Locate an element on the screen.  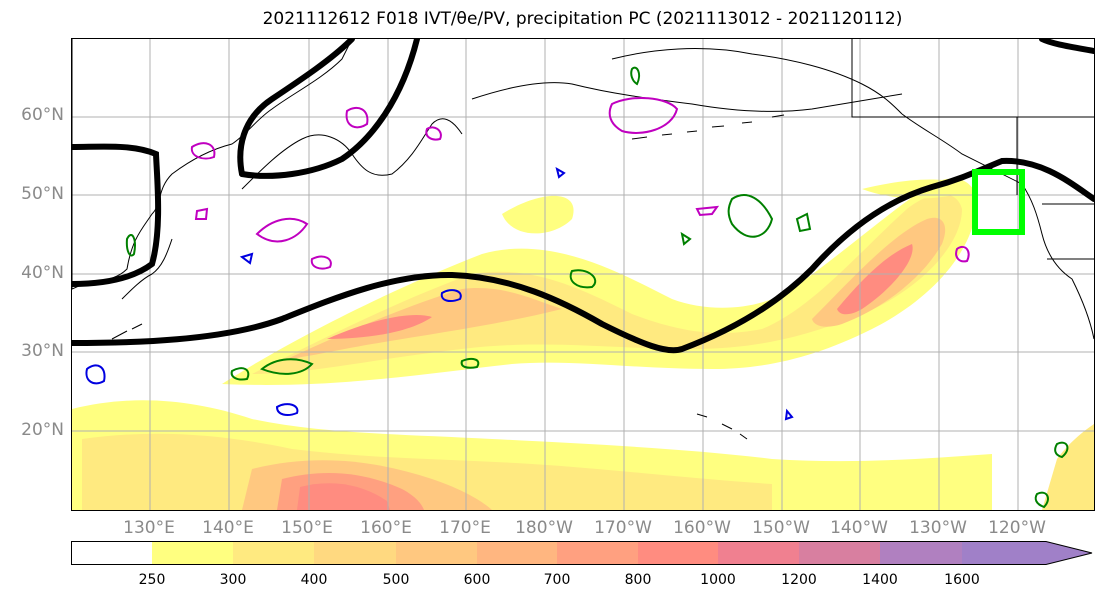
lat-label-60n: 60°N is located at coordinates (42, 115).